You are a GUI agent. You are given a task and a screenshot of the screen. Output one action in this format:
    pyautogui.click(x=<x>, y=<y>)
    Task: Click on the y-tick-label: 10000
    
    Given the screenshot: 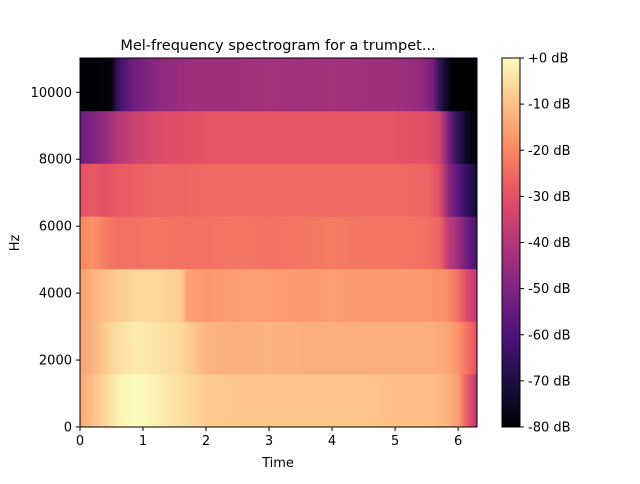 What is the action you would take?
    pyautogui.click(x=51, y=93)
    